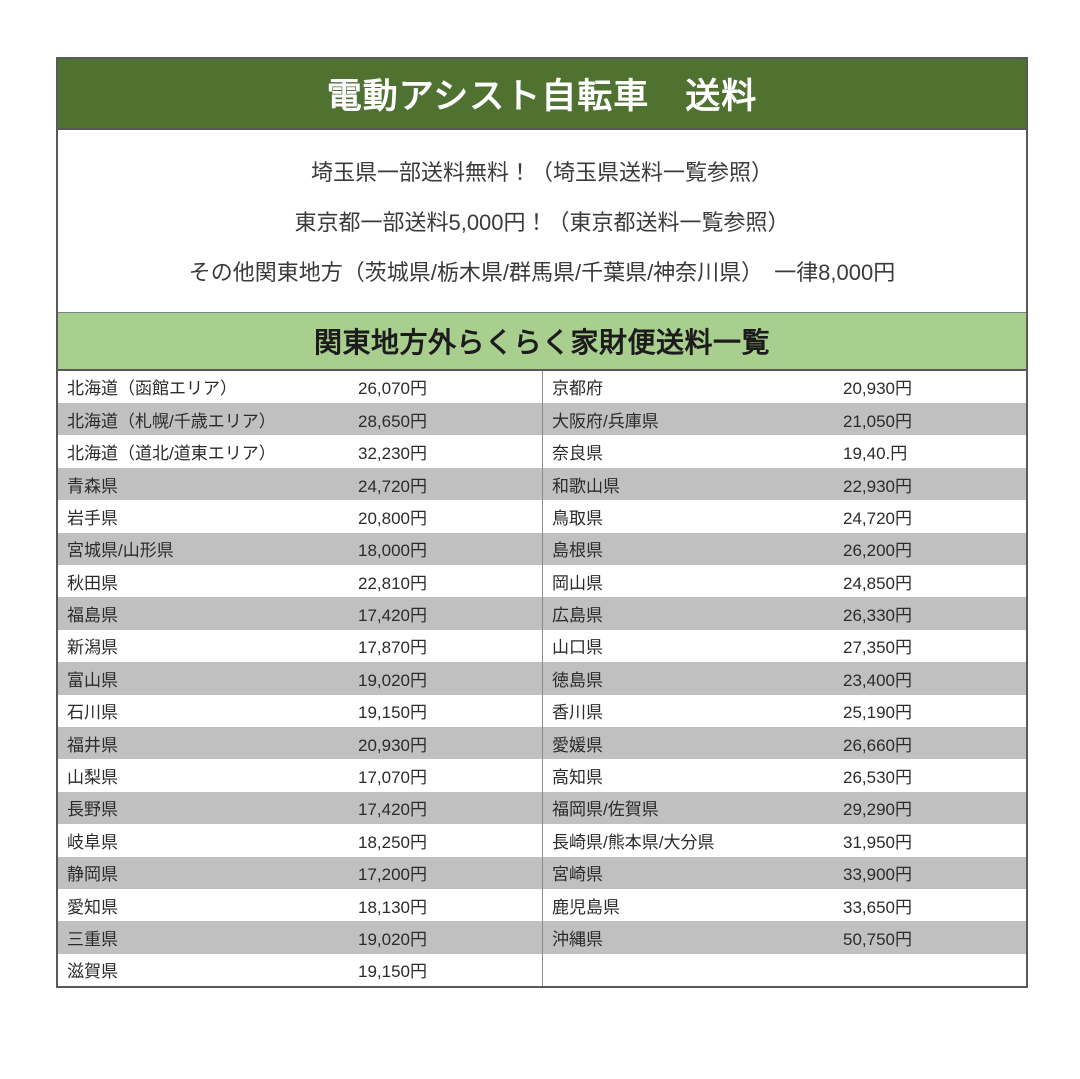 Image resolution: width=1080 pixels, height=1079 pixels. Describe the element at coordinates (300, 581) in the screenshot. I see `table-row: 秋田県 22,810円` at that location.